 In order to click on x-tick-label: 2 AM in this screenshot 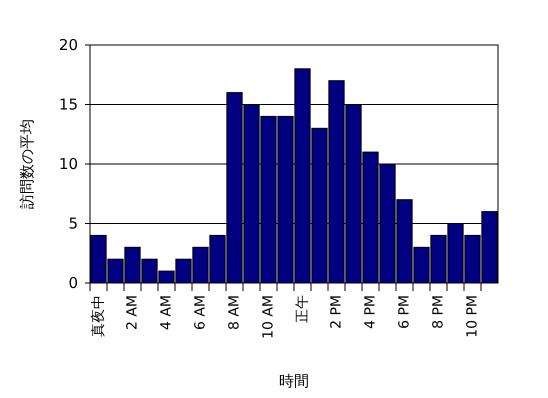, I will do `click(132, 312)`.